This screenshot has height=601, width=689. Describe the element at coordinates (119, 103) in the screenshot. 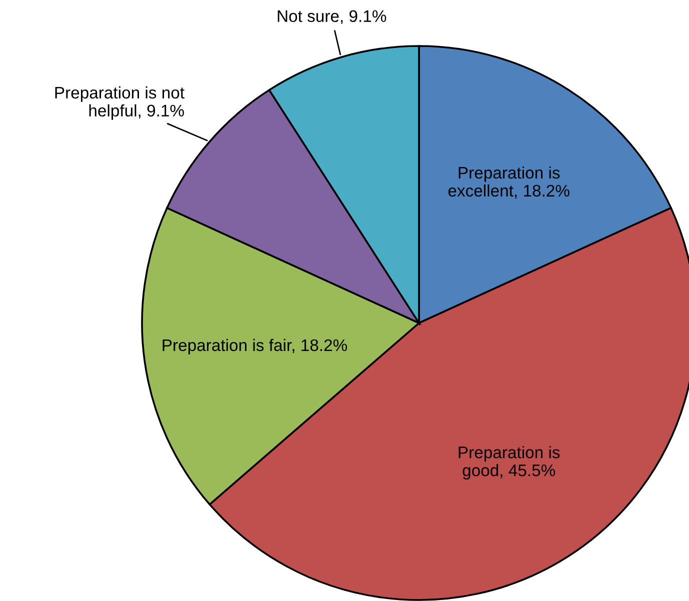

I see `slice-label: Preparation is not helpful, 9.1%` at that location.